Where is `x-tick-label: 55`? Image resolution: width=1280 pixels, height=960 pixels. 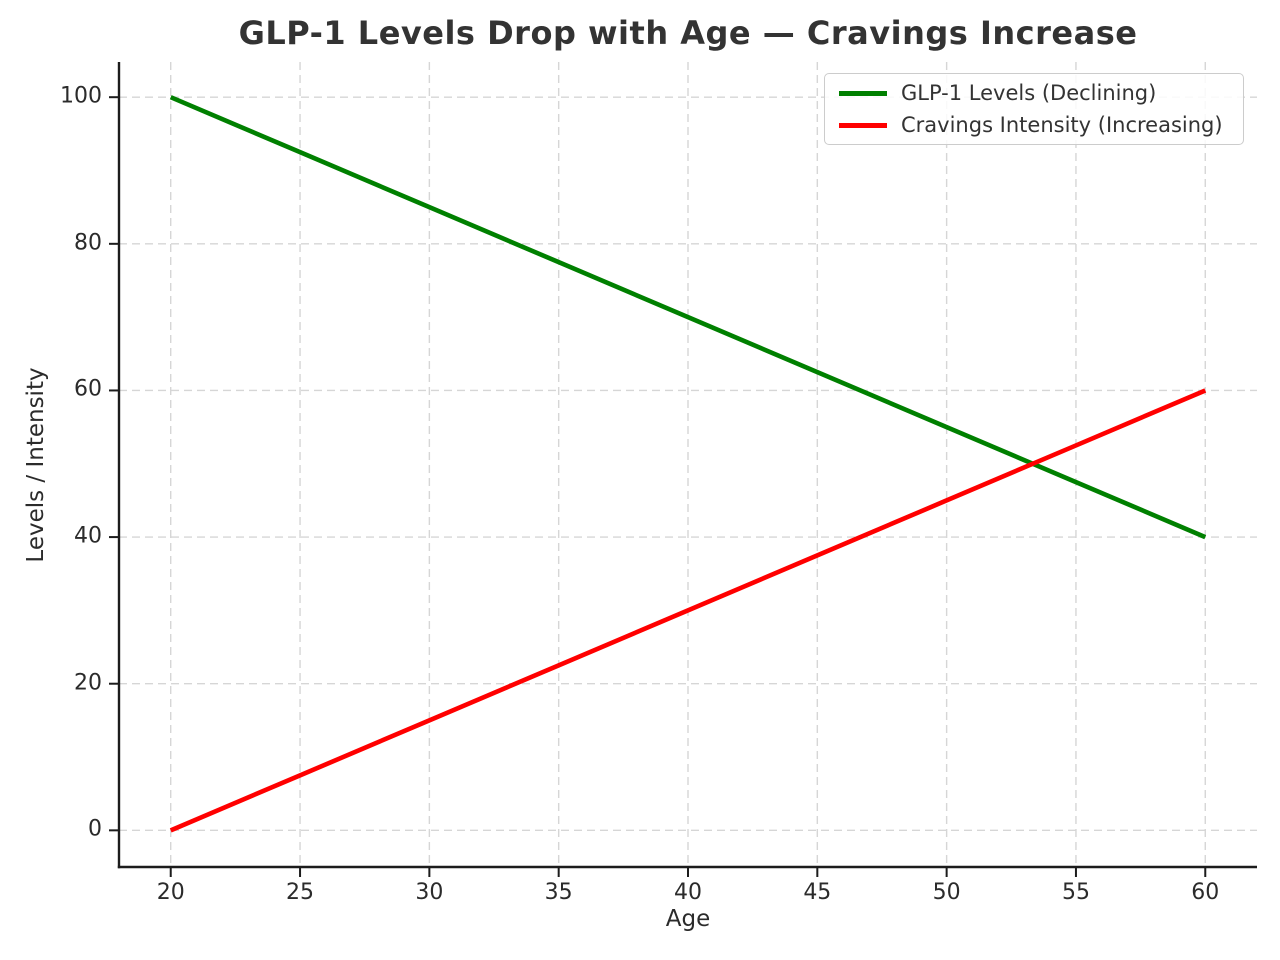
x-tick-label: 55 is located at coordinates (1075, 892).